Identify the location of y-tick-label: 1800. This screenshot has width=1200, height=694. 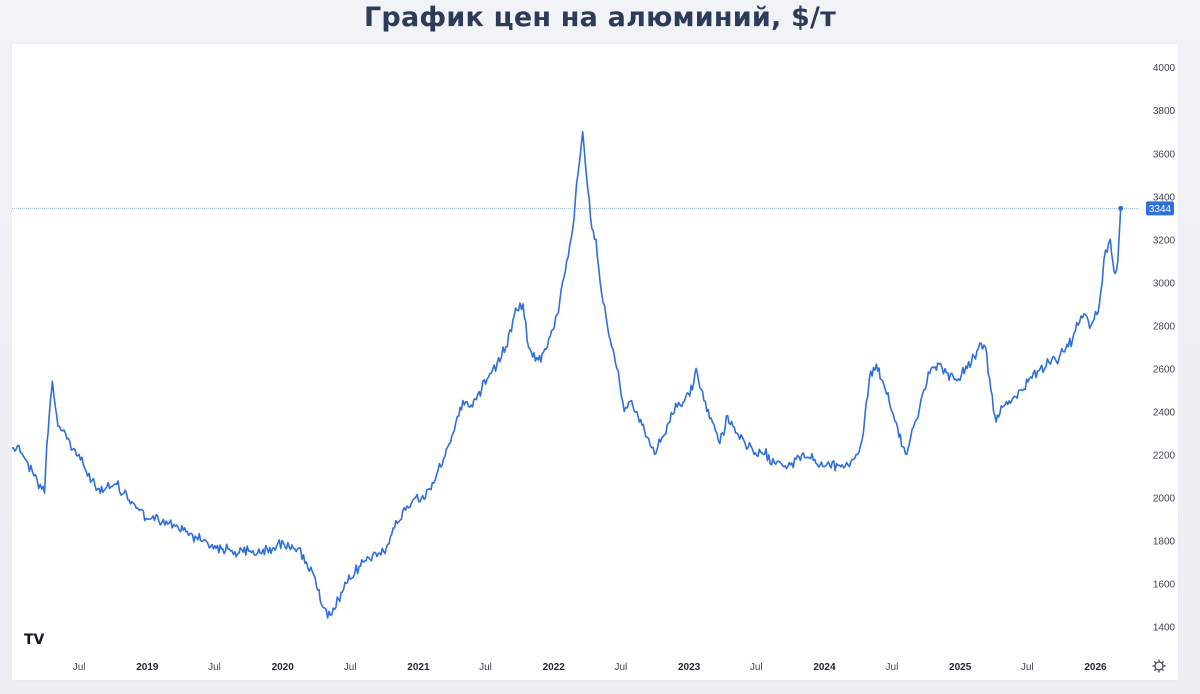
(1164, 541).